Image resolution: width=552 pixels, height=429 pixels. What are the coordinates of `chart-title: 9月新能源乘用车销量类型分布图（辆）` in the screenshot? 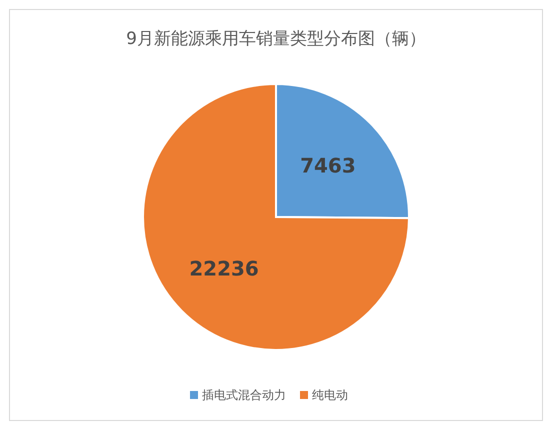 It's located at (276, 39).